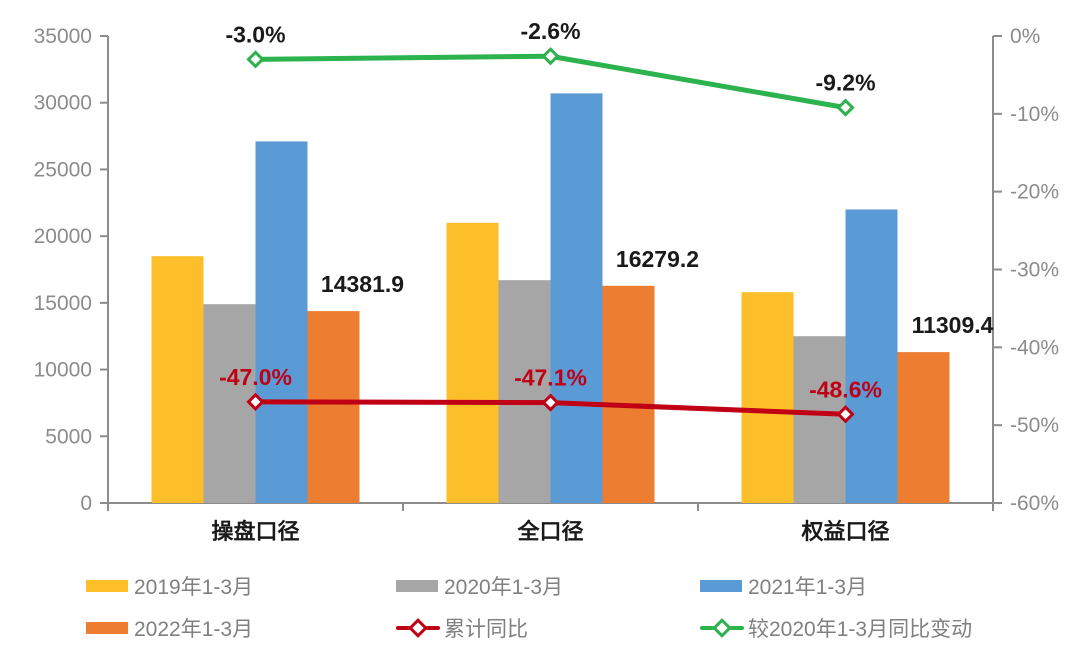 This screenshot has height=659, width=1080. Describe the element at coordinates (657, 259) in the screenshot. I see `bar-data-label: 16279.2` at that location.